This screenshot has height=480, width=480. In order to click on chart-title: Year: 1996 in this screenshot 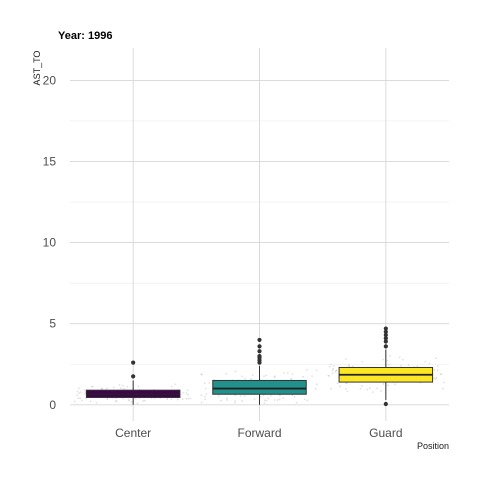, I will do `click(85, 36)`.